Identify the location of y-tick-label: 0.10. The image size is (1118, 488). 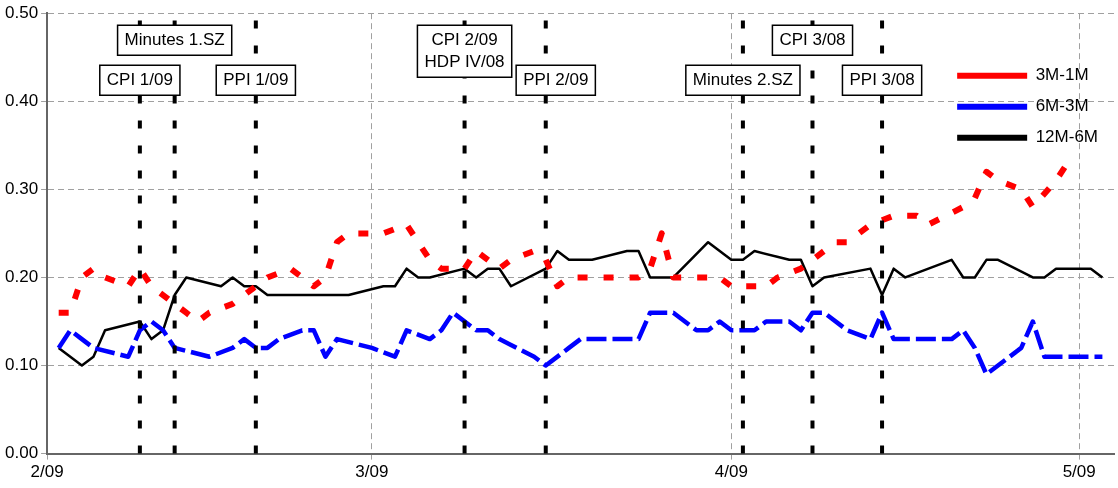
(21, 365).